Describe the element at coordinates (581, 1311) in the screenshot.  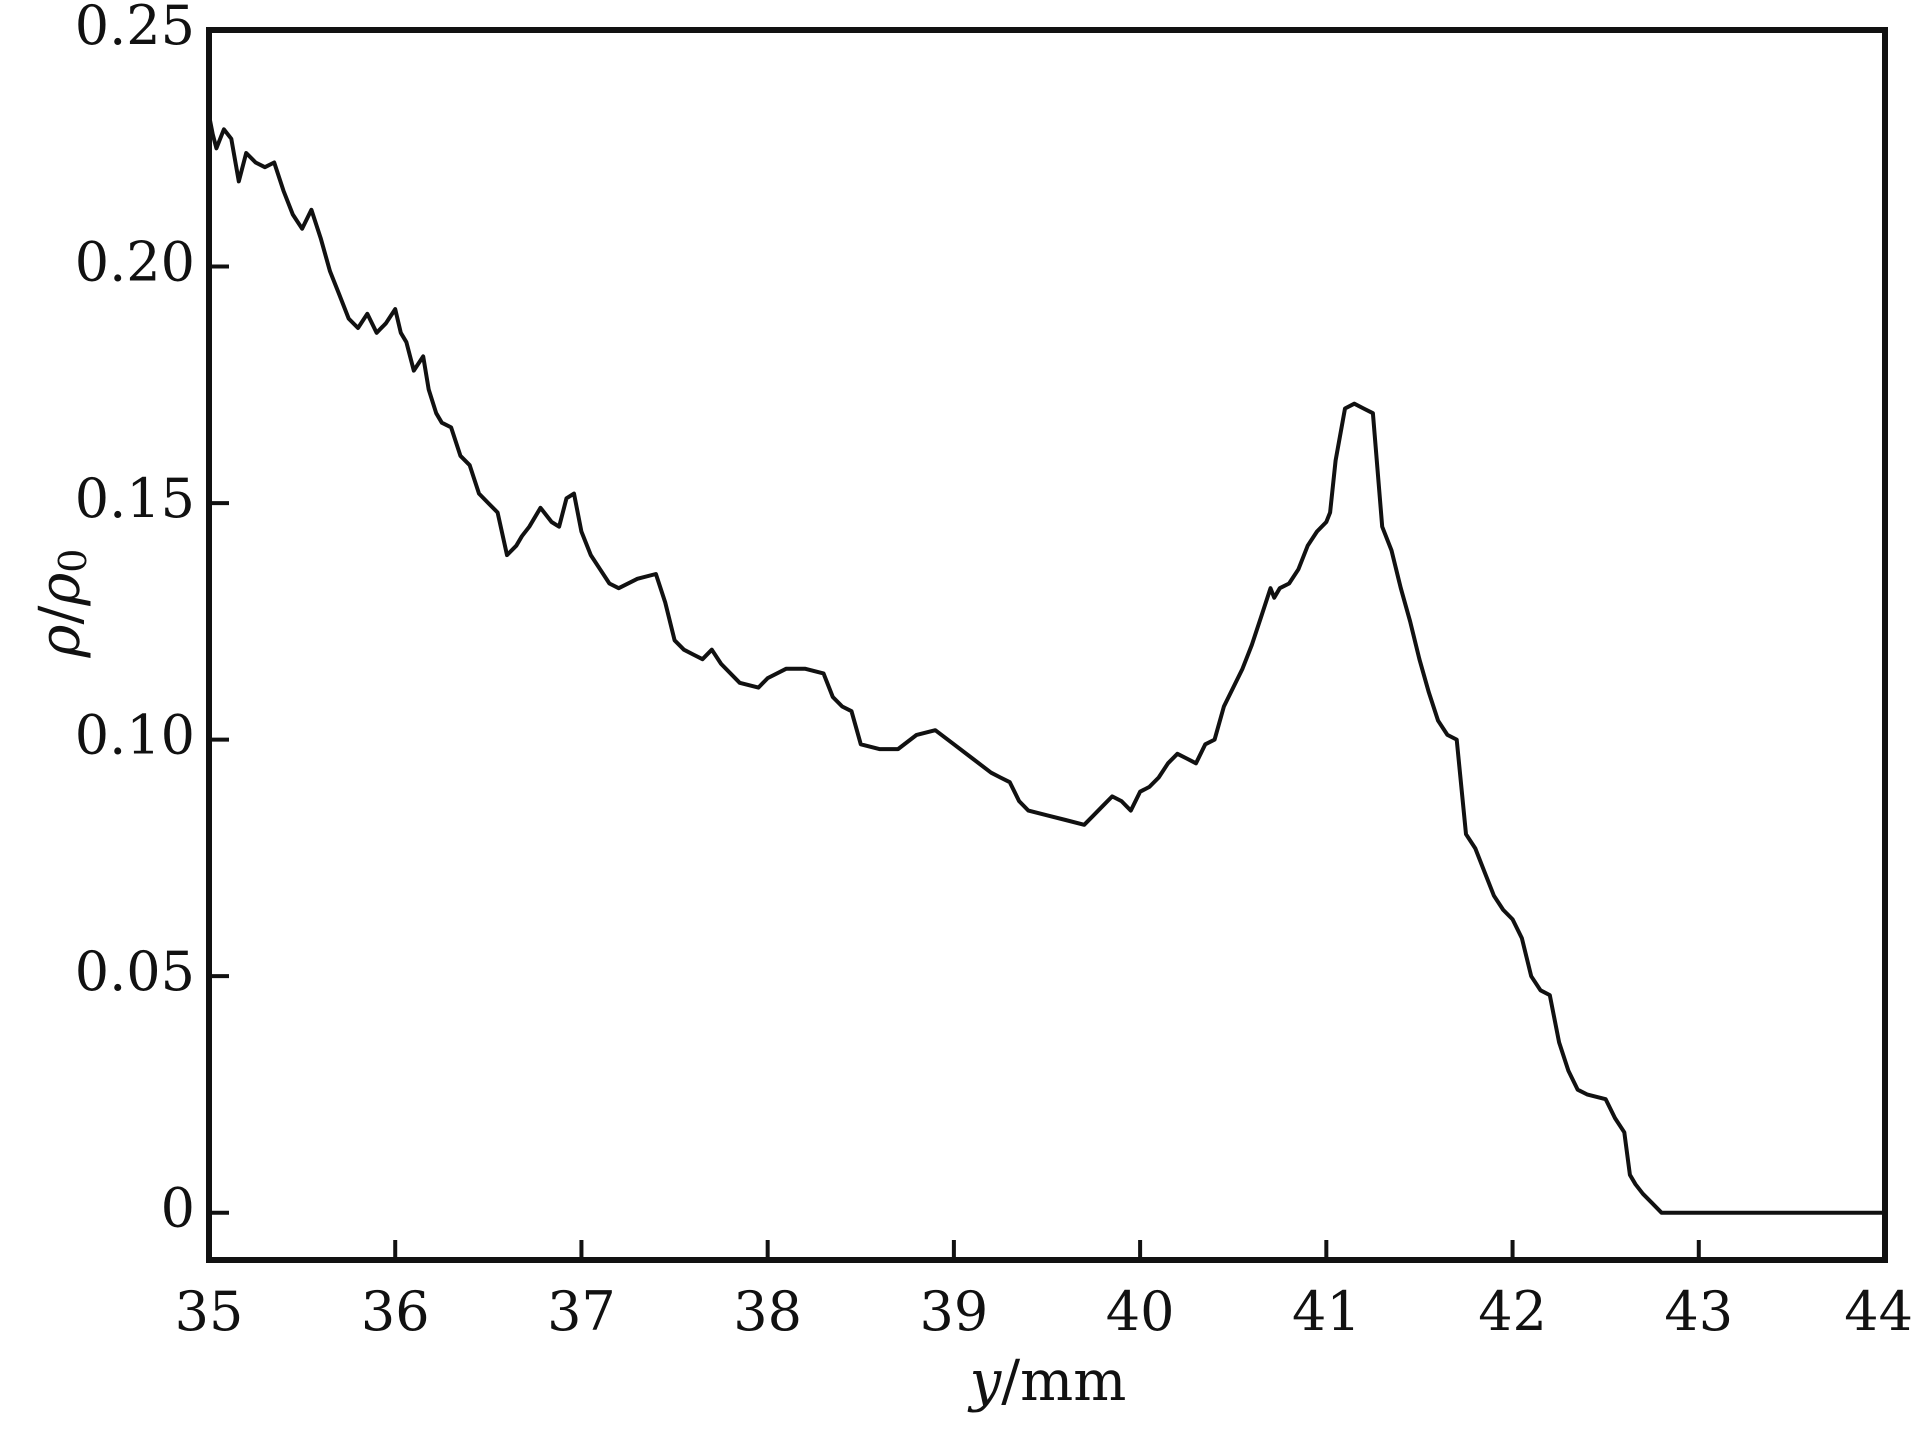
I see `x-tick-label: 37` at that location.